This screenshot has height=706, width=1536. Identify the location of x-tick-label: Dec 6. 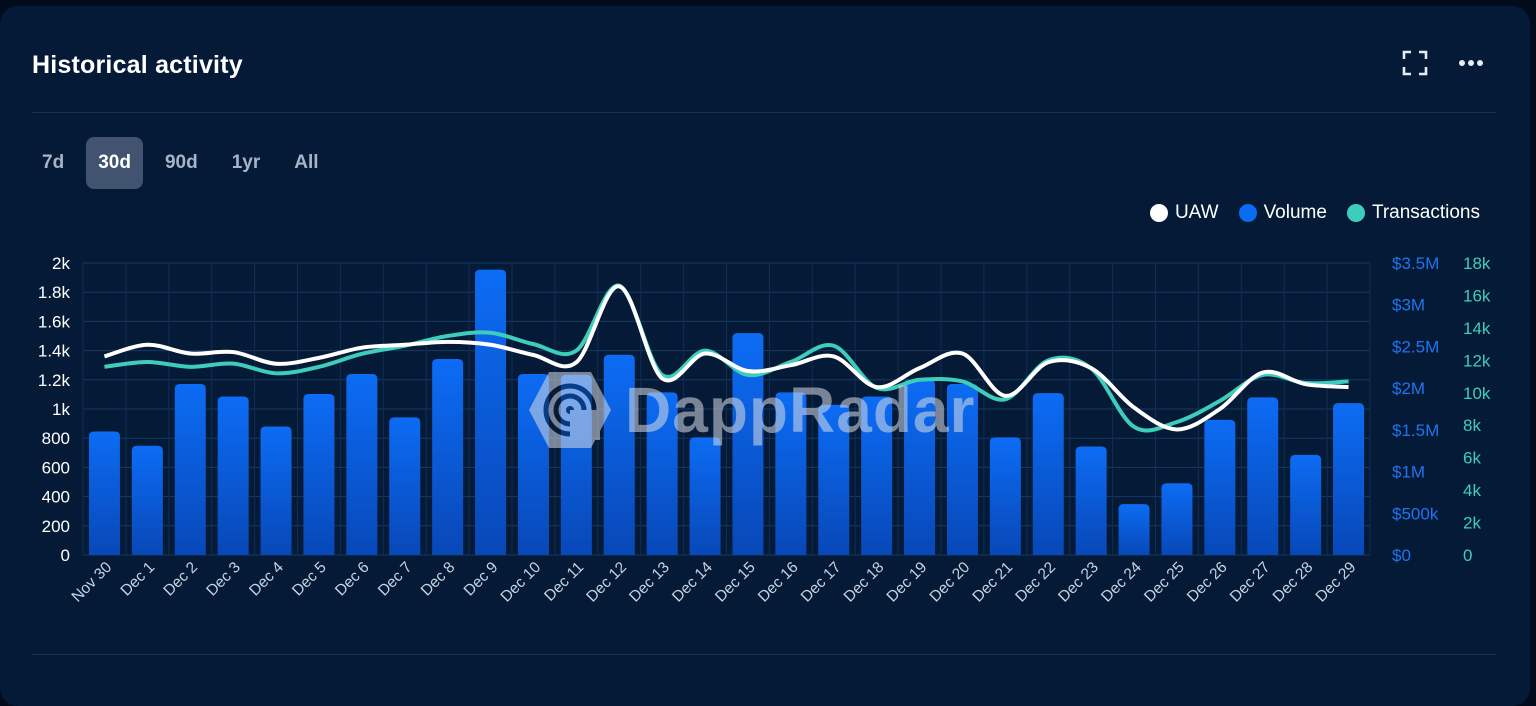
(352, 579).